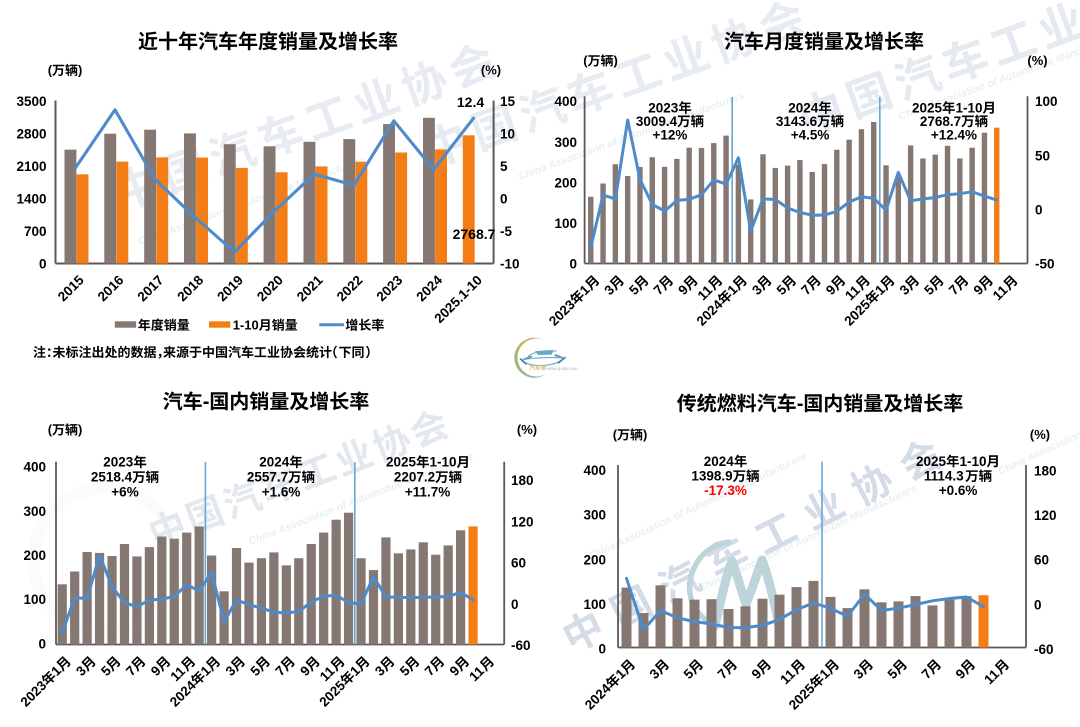 This screenshot has width=1080, height=727. Describe the element at coordinates (470, 102) in the screenshot. I see `svg-text: 12.4` at that location.